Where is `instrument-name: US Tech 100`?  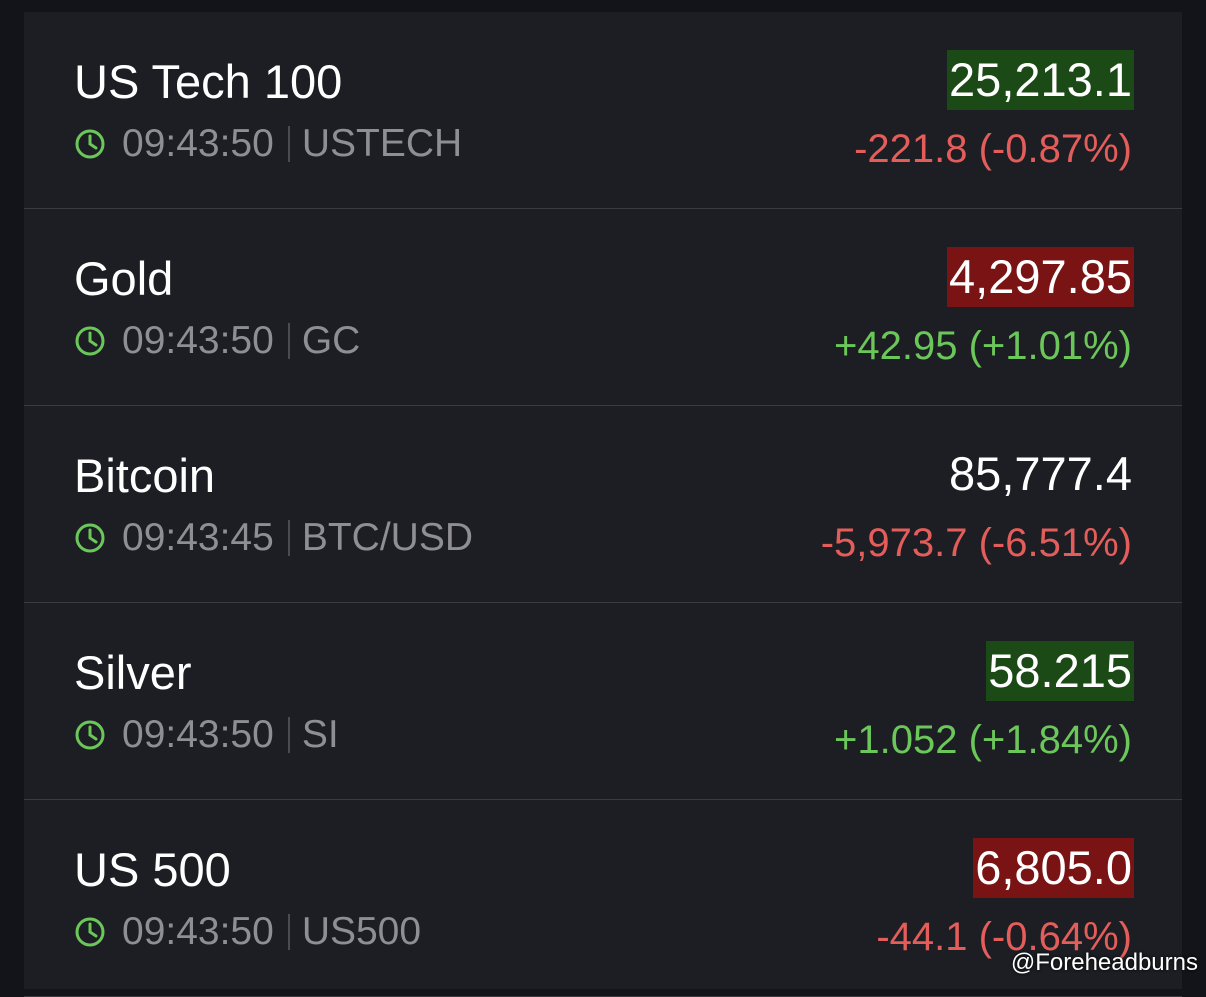 instrument-name: US Tech 100 is located at coordinates (208, 81).